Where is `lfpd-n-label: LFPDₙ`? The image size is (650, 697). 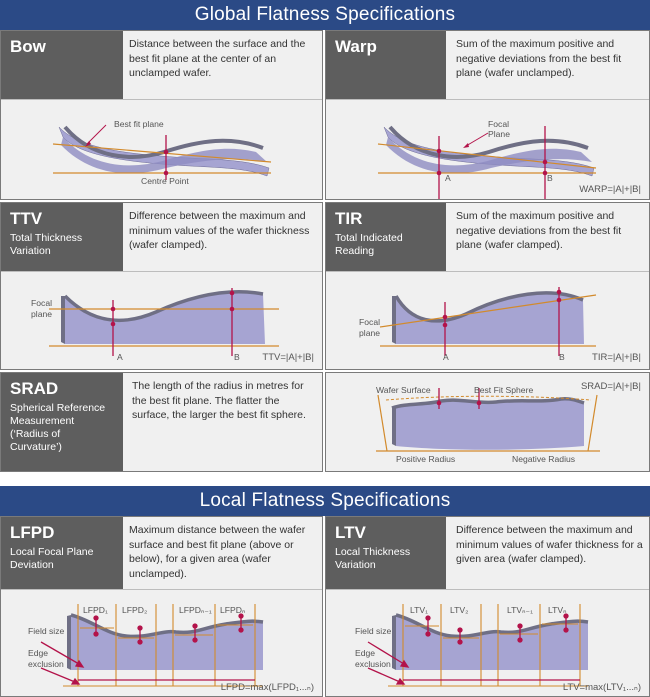
lfpd-n-label: LFPDₙ is located at coordinates (233, 610).